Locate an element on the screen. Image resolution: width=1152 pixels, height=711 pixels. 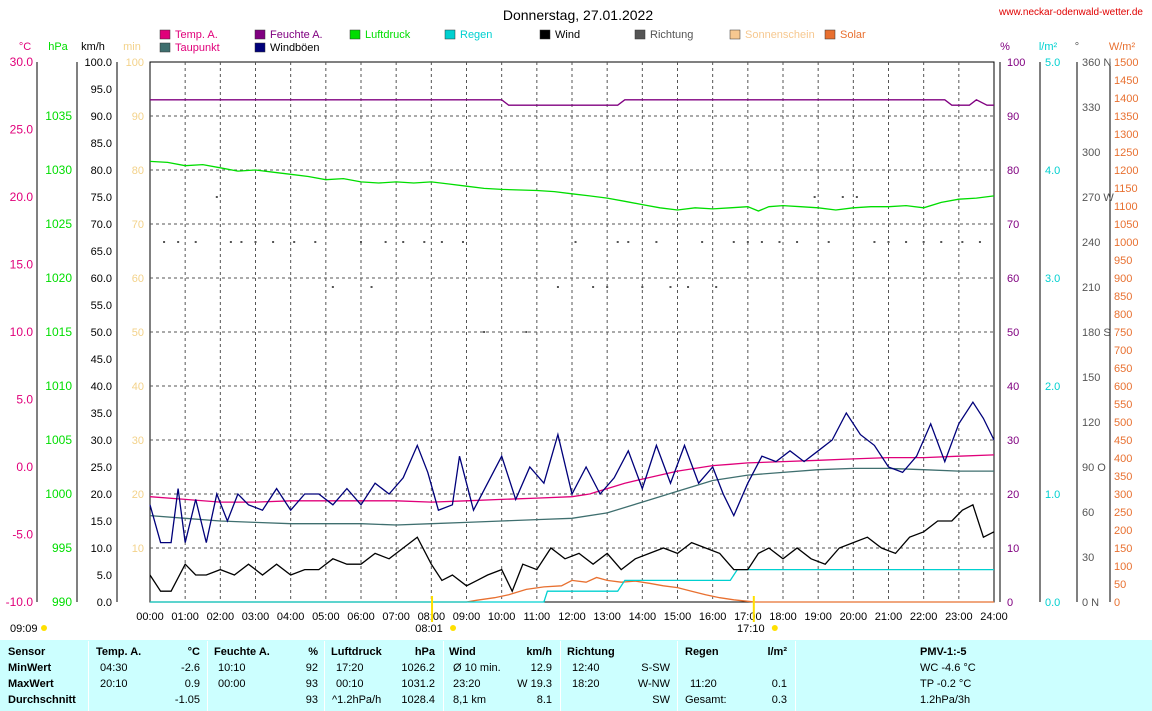
axis-tick-label-wind_kmh: 85.0 is located at coordinates (101, 144).